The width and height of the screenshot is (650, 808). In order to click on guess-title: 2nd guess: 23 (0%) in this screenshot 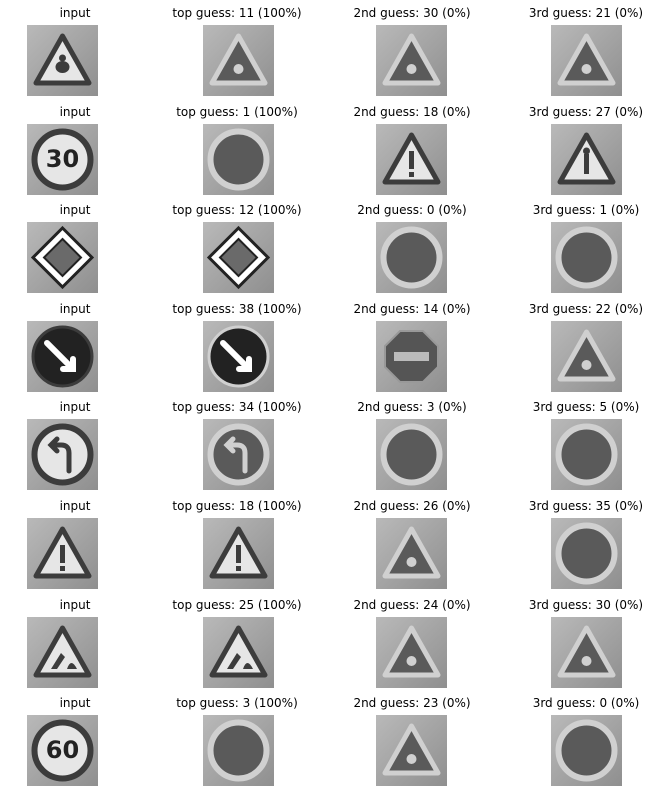, I will do `click(412, 703)`.